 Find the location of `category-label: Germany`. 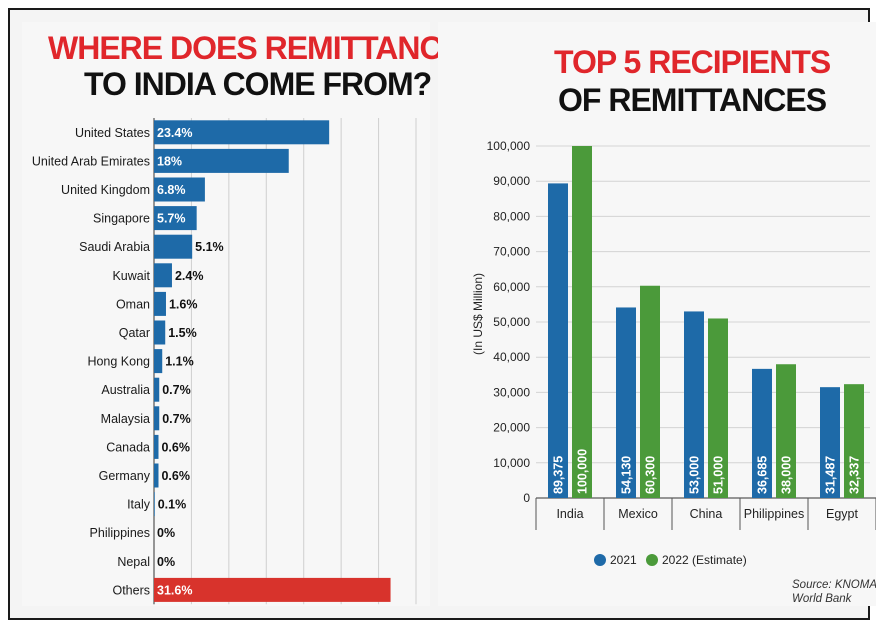

category-label: Germany is located at coordinates (125, 476).